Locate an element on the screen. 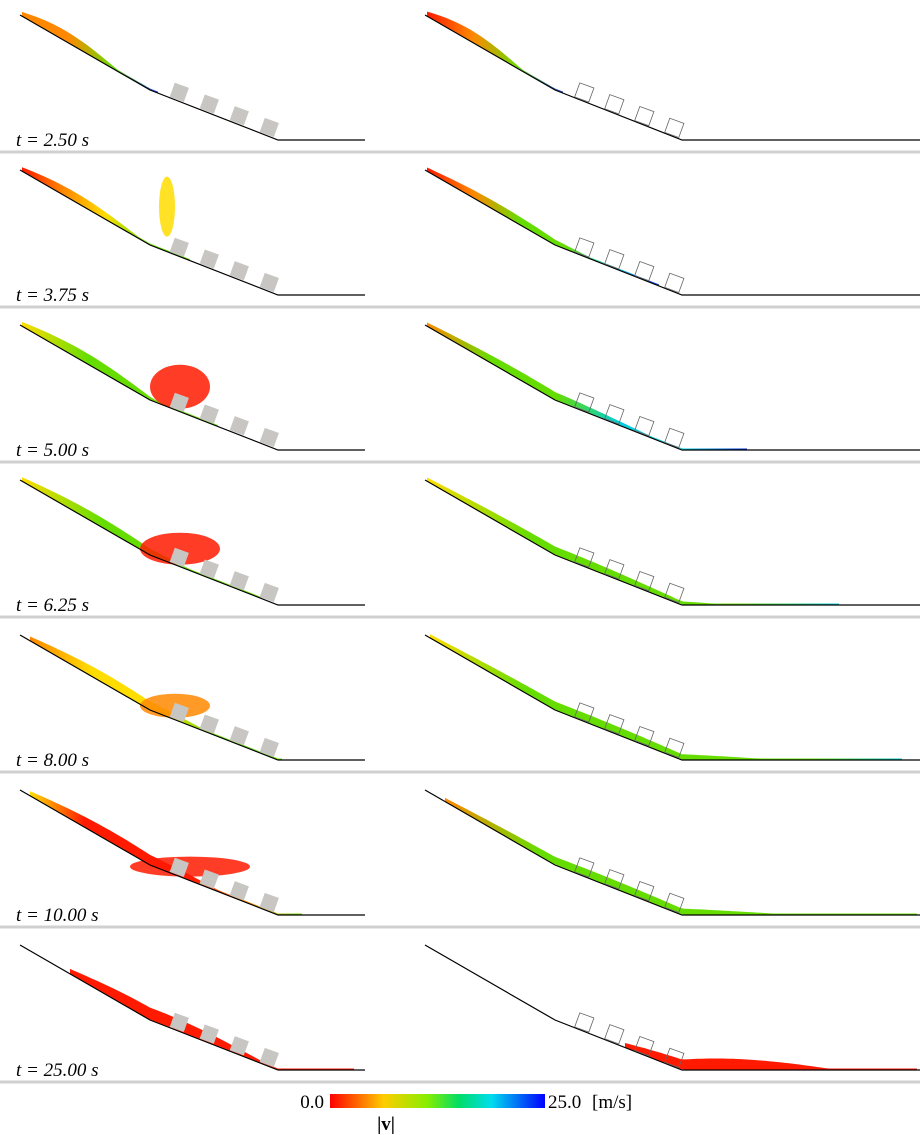 The image size is (920, 1135). panel-row: t = 2.50 s is located at coordinates (460, 82).